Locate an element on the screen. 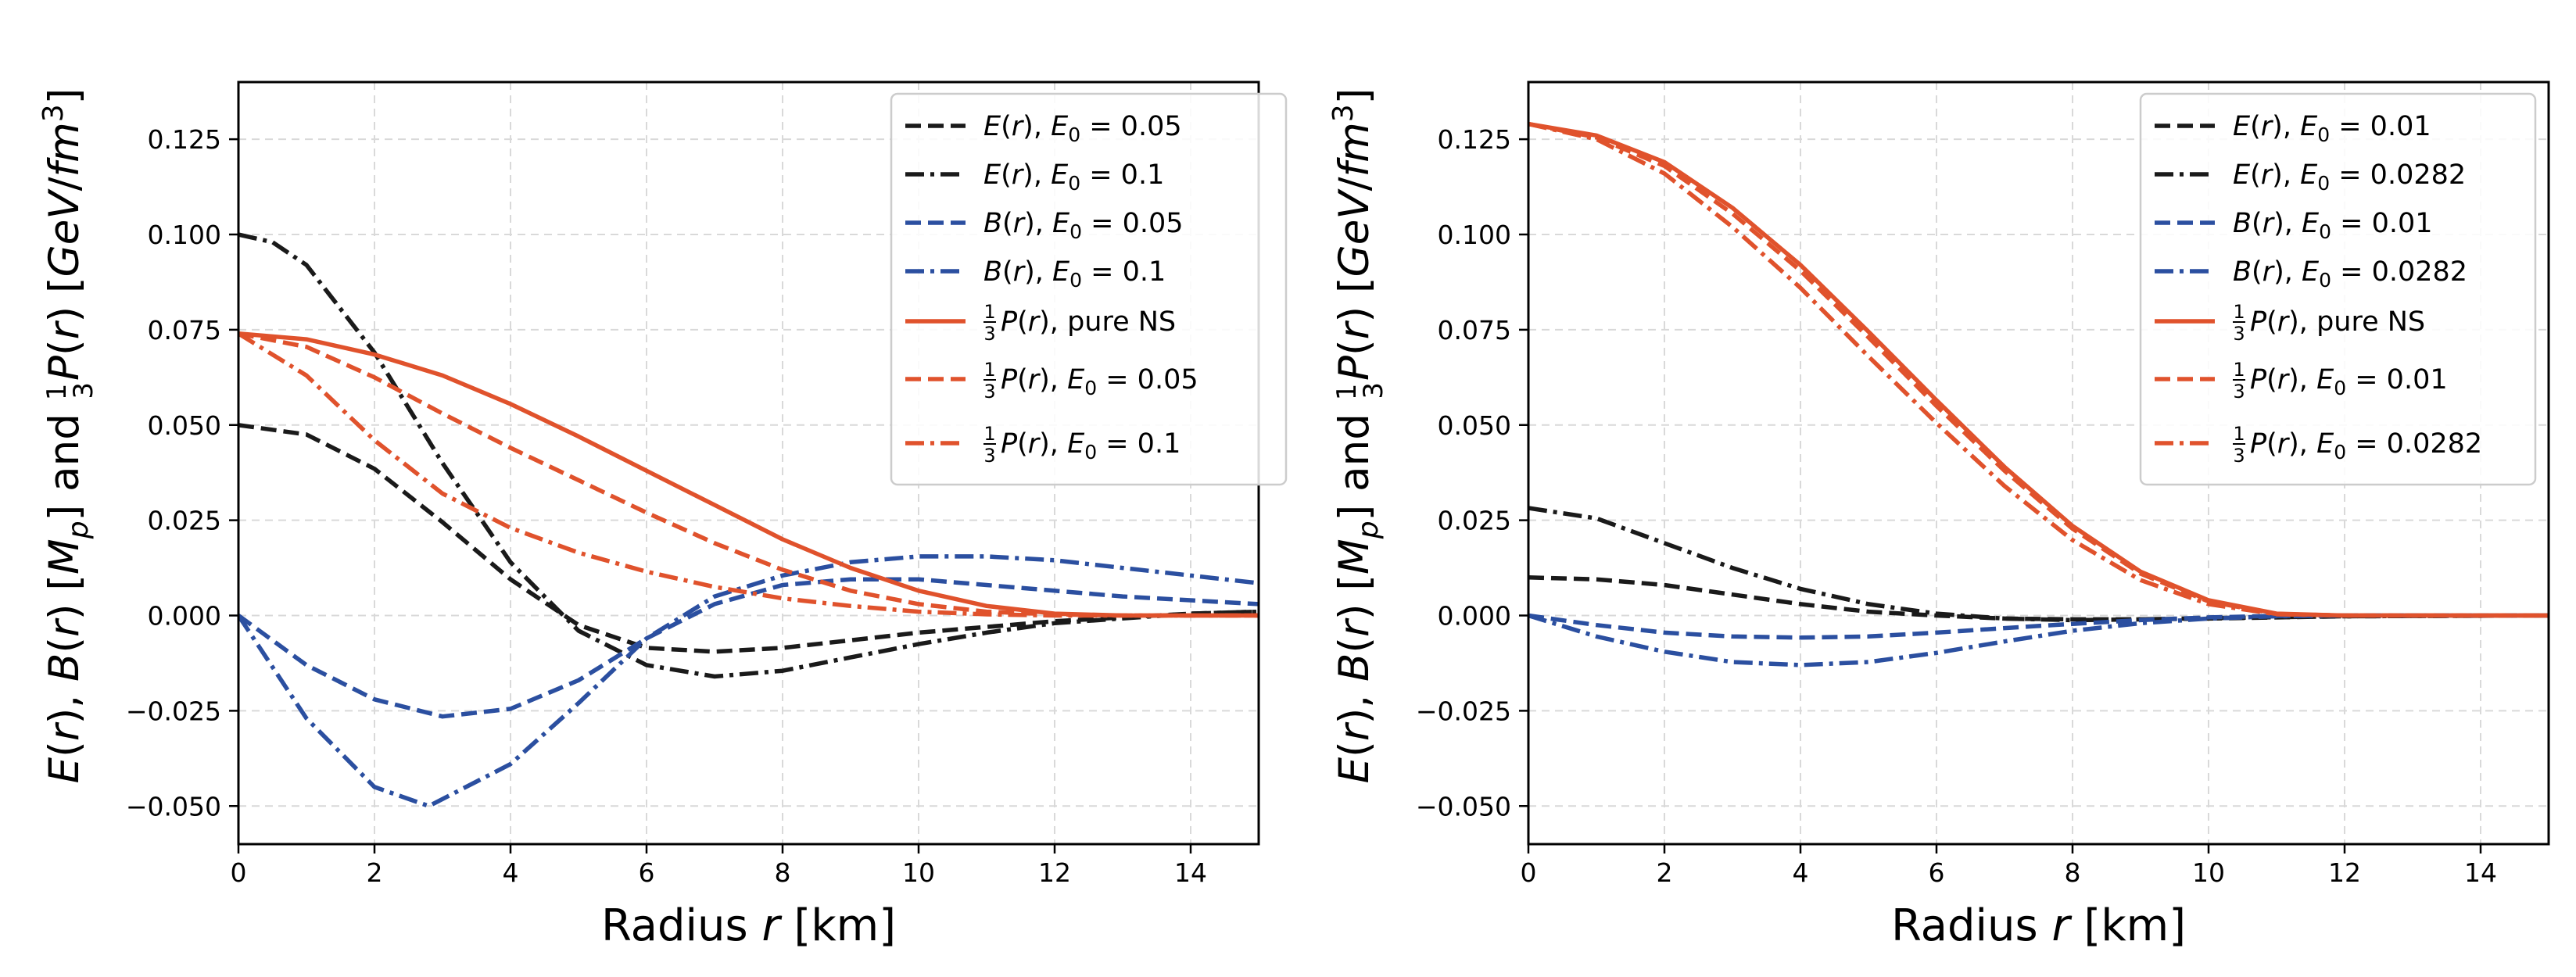  y-axis-title-part: fm is located at coordinates (64, 149).